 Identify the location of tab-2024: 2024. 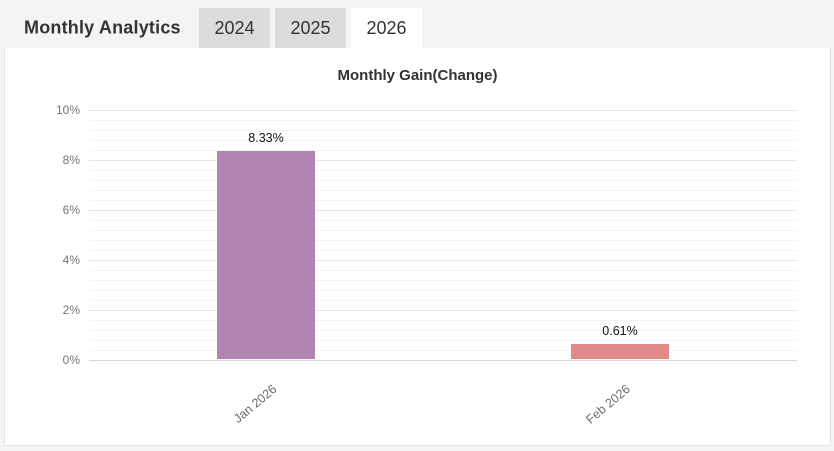
(234, 28).